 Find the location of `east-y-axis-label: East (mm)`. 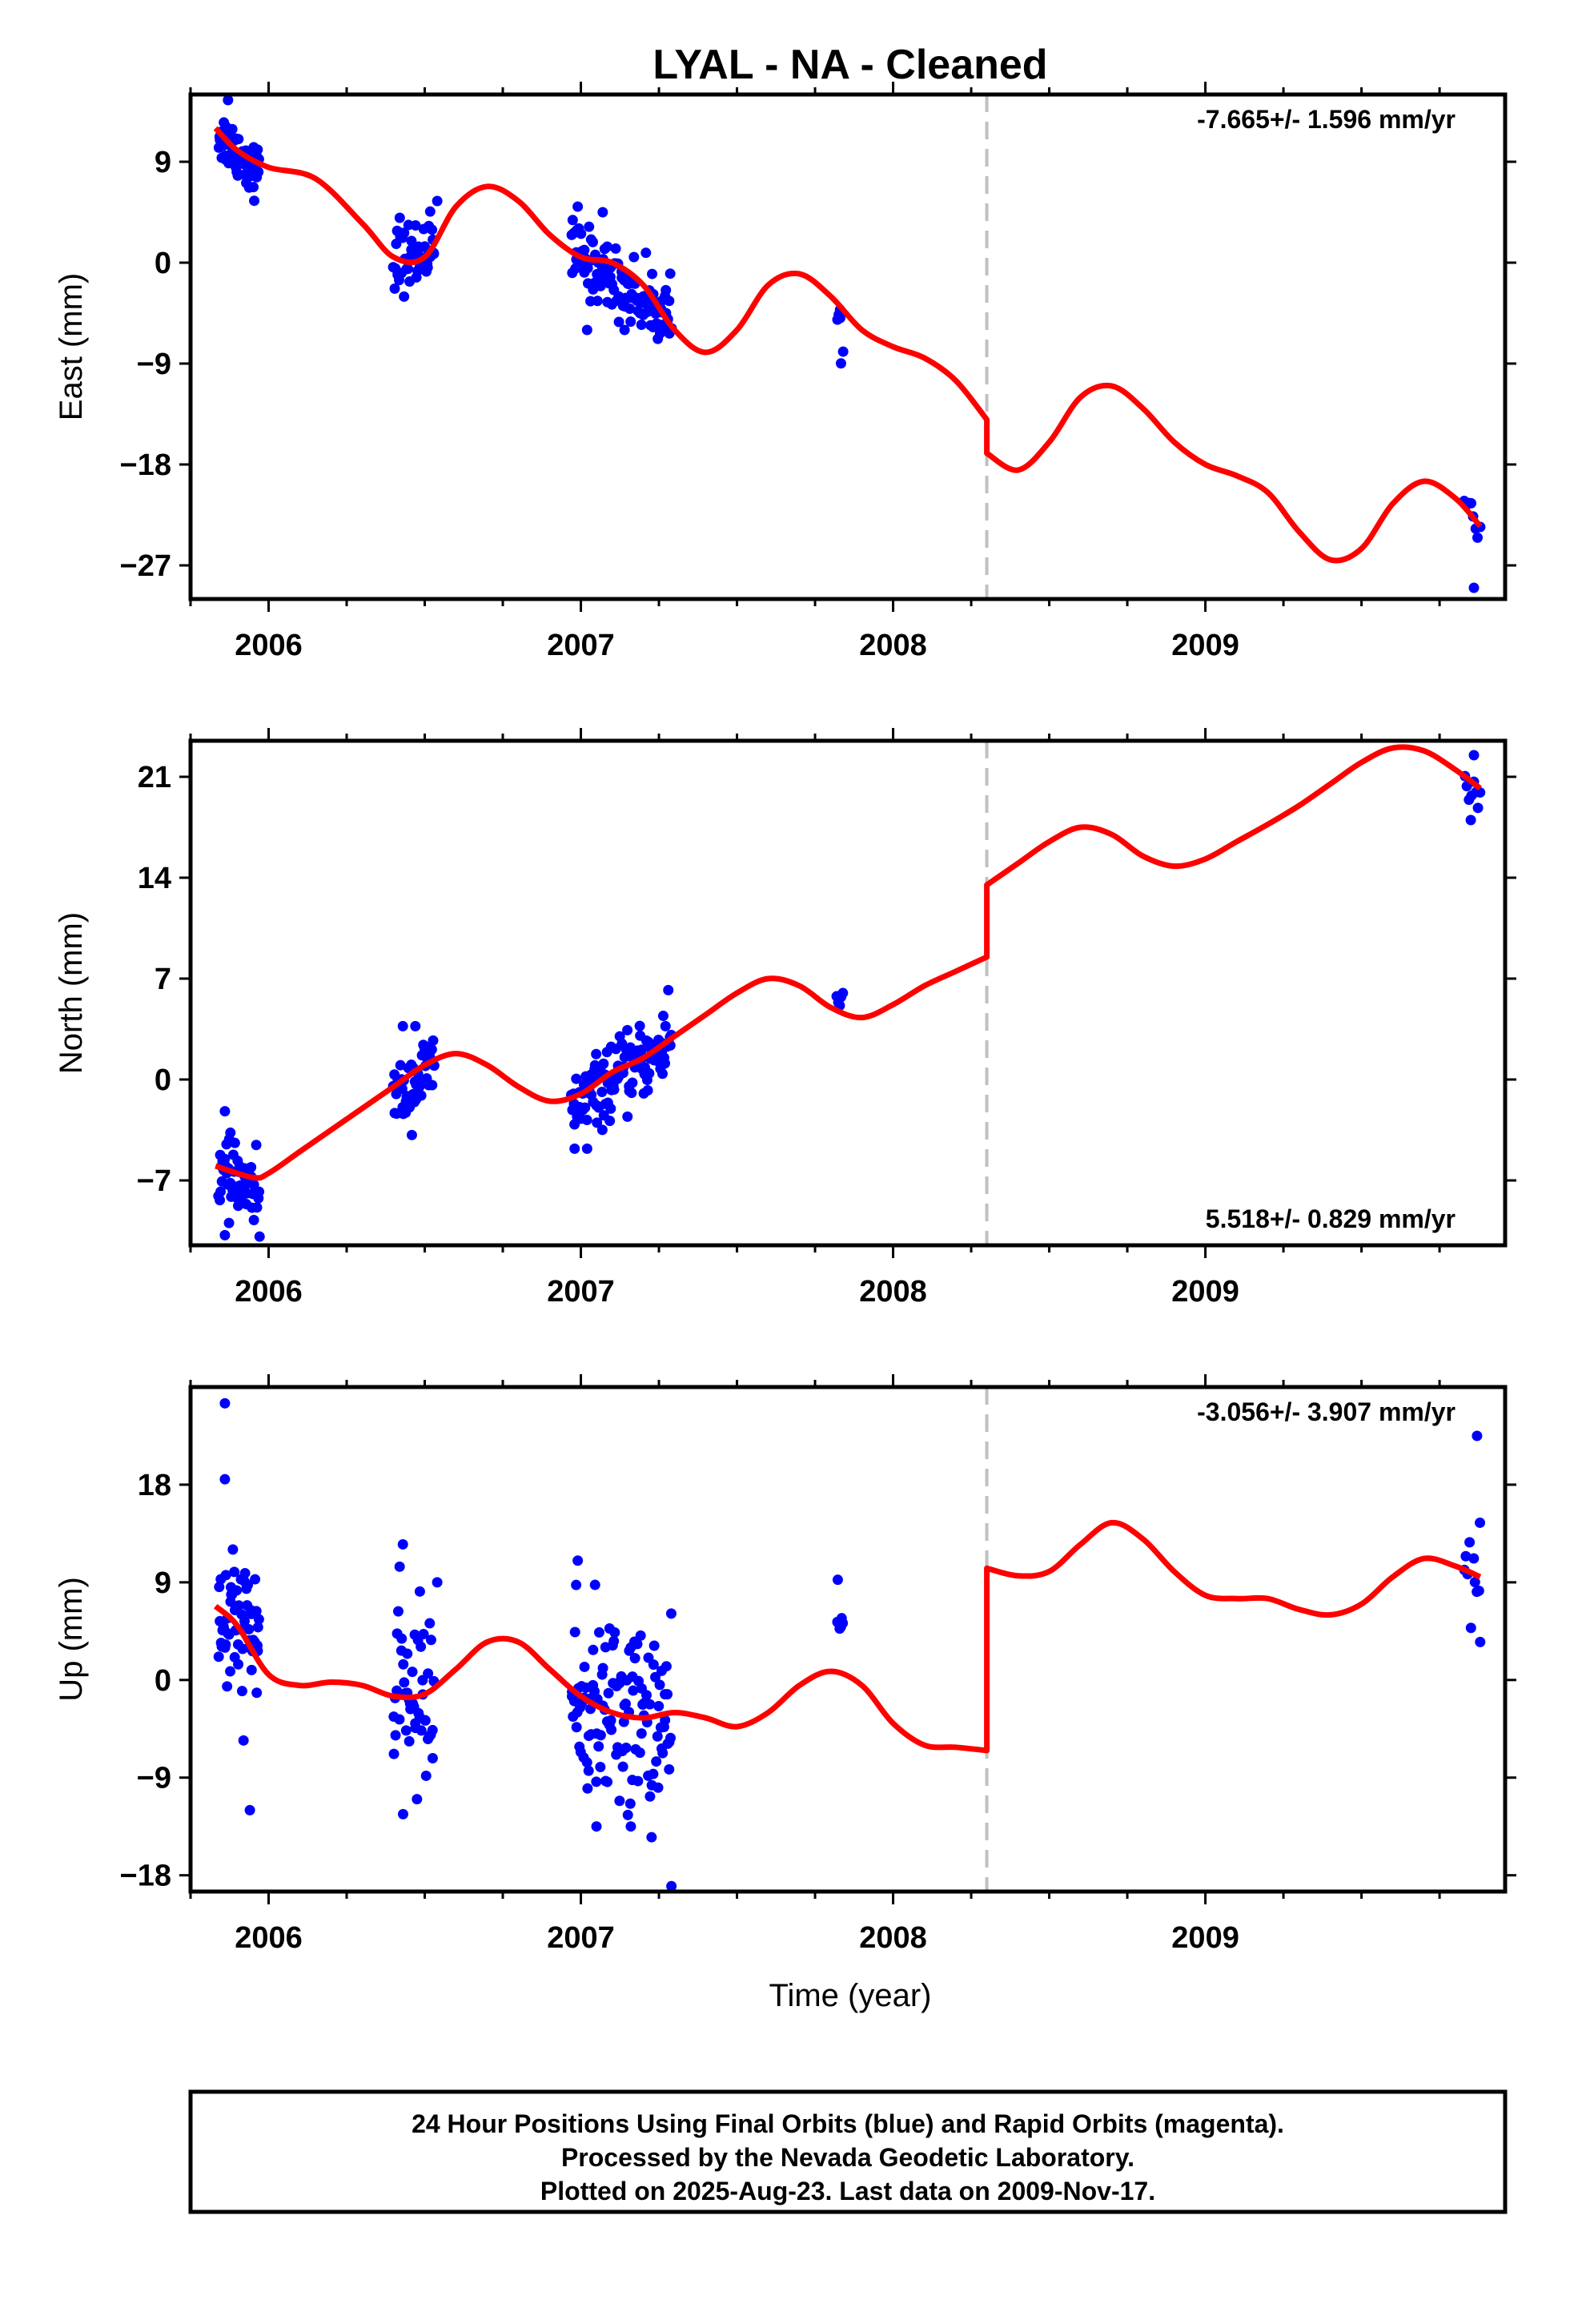

east-y-axis-label: East (mm) is located at coordinates (71, 346).